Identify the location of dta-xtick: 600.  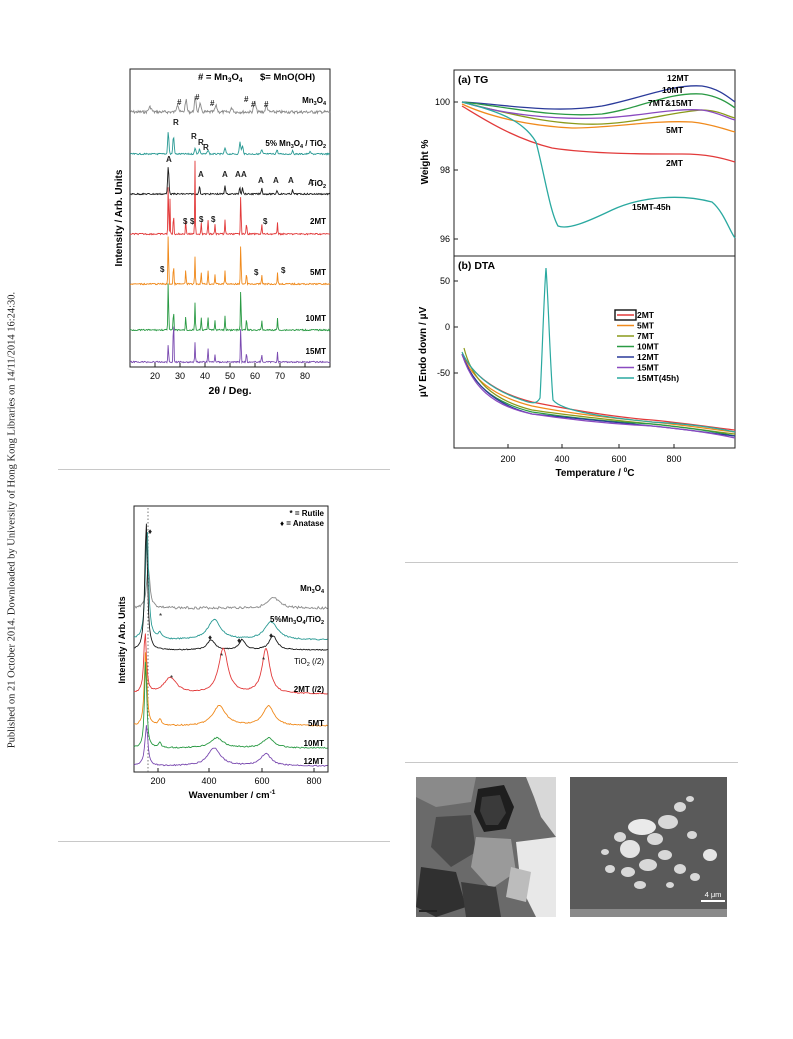
(618, 459).